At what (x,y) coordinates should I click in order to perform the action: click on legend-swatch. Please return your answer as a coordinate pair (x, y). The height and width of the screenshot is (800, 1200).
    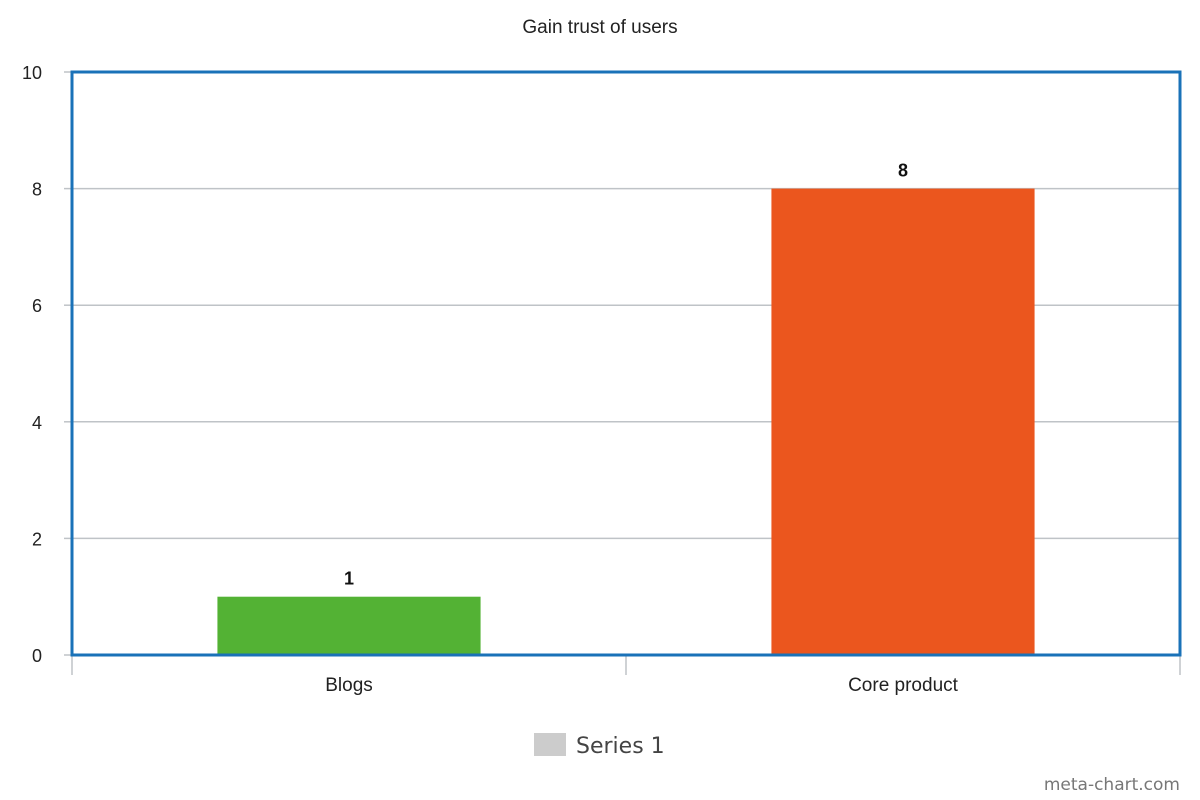
    Looking at the image, I should click on (550, 744).